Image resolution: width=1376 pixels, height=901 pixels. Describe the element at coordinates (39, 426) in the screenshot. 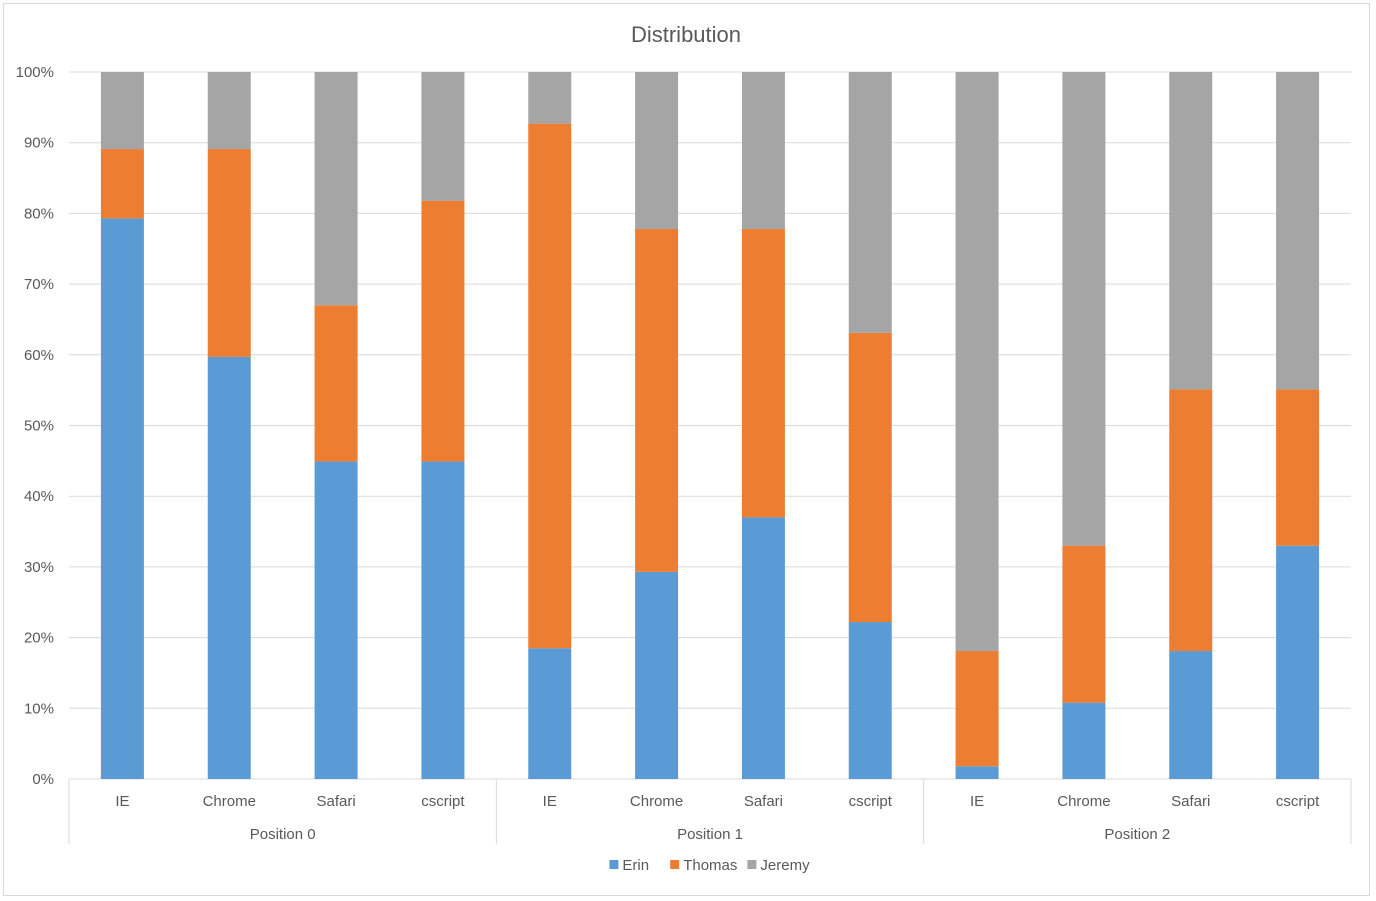

I see `y-tick-label: 50%` at that location.